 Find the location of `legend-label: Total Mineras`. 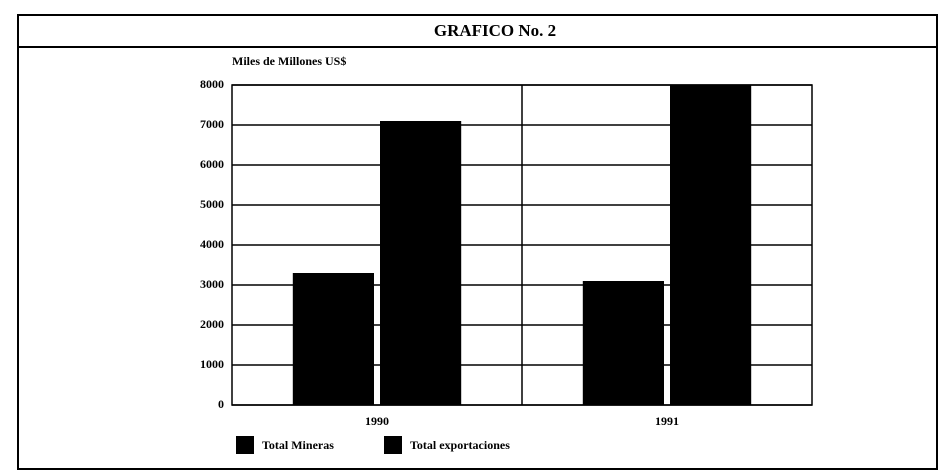

legend-label: Total Mineras is located at coordinates (298, 445).